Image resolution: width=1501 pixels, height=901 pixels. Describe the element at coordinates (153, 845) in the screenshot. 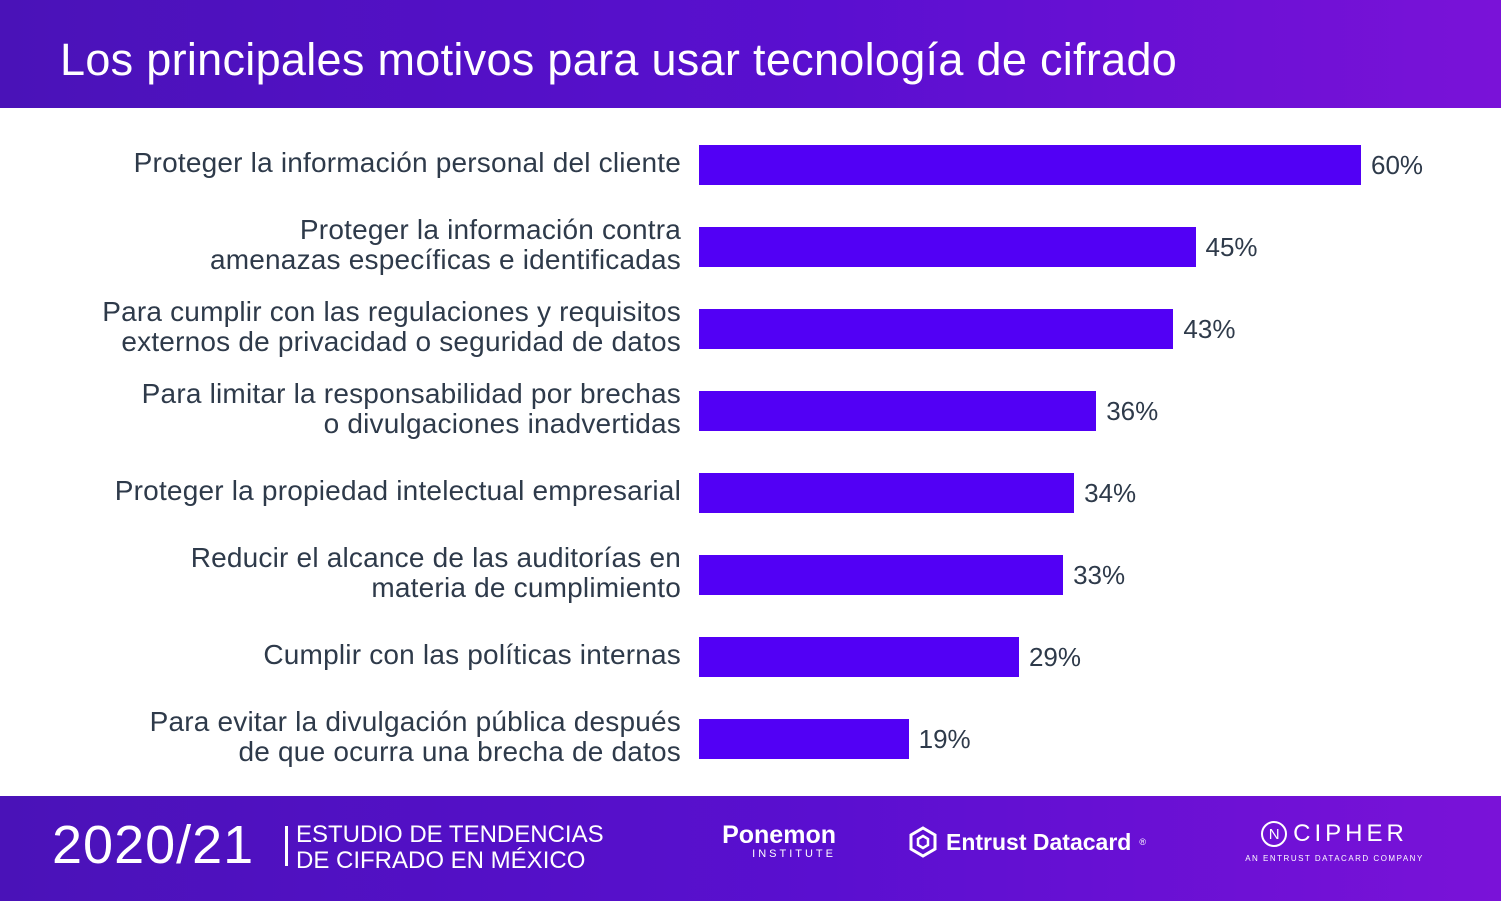

I see `year-label: 2020/21` at that location.